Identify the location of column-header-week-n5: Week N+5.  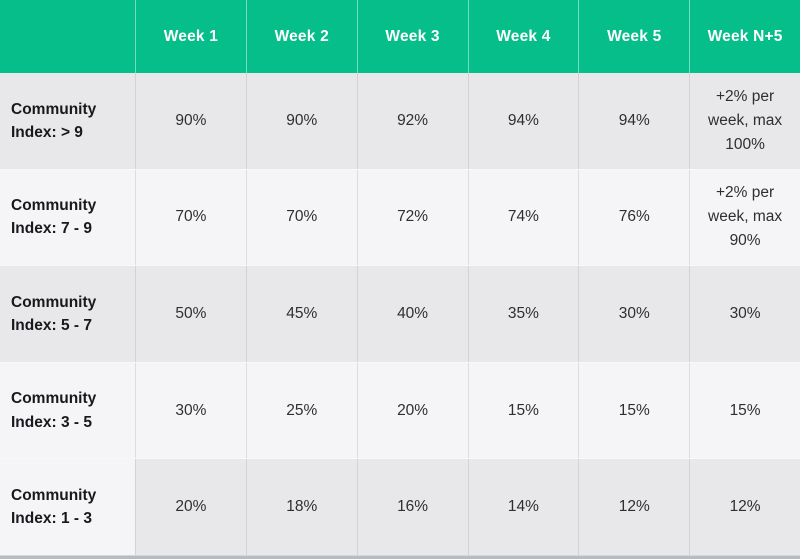
(744, 36).